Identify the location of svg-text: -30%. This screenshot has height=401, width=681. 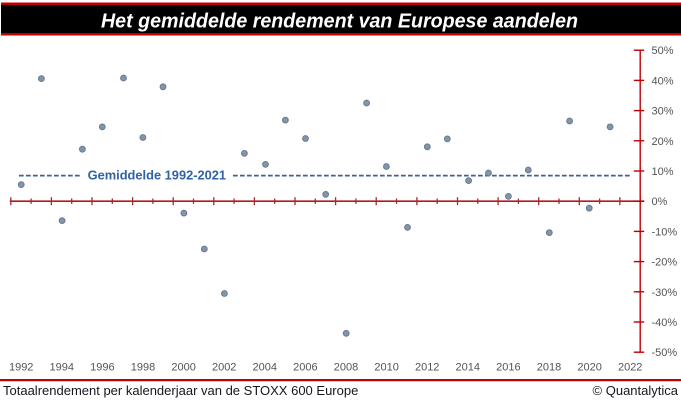
(665, 293).